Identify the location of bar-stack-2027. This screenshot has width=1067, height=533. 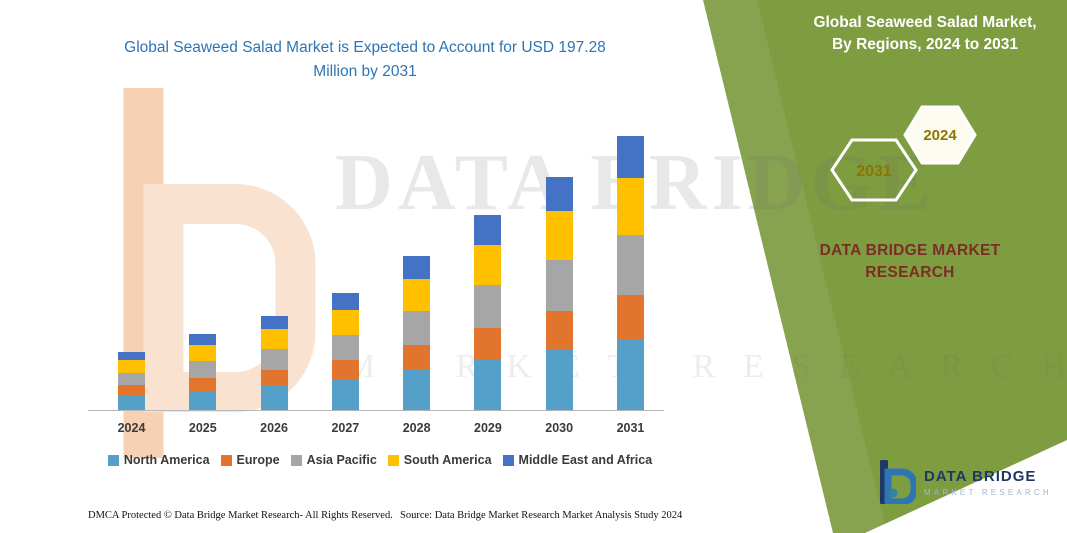
(345, 351).